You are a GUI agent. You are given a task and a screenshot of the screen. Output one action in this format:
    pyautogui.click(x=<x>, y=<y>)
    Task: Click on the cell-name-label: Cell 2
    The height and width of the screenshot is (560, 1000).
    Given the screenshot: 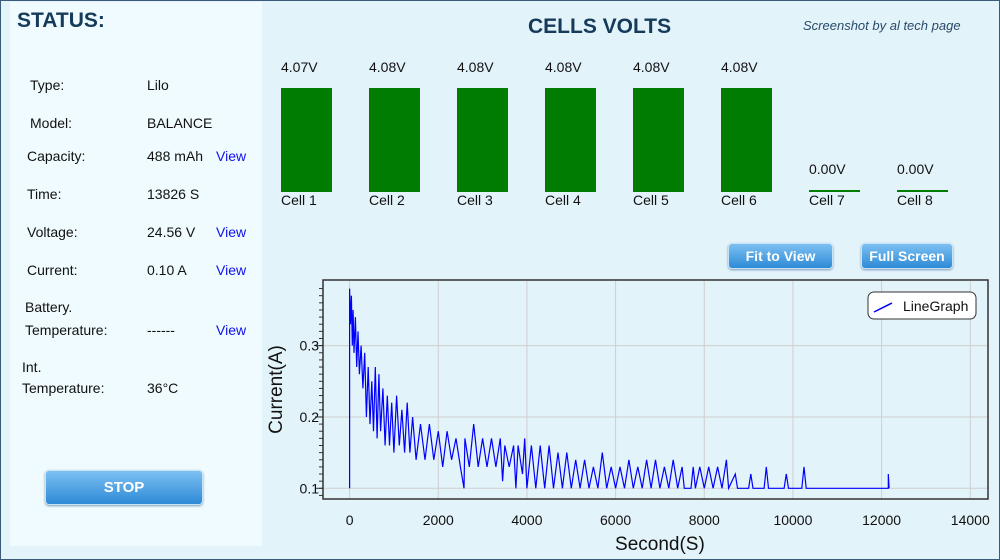 What is the action you would take?
    pyautogui.click(x=387, y=200)
    